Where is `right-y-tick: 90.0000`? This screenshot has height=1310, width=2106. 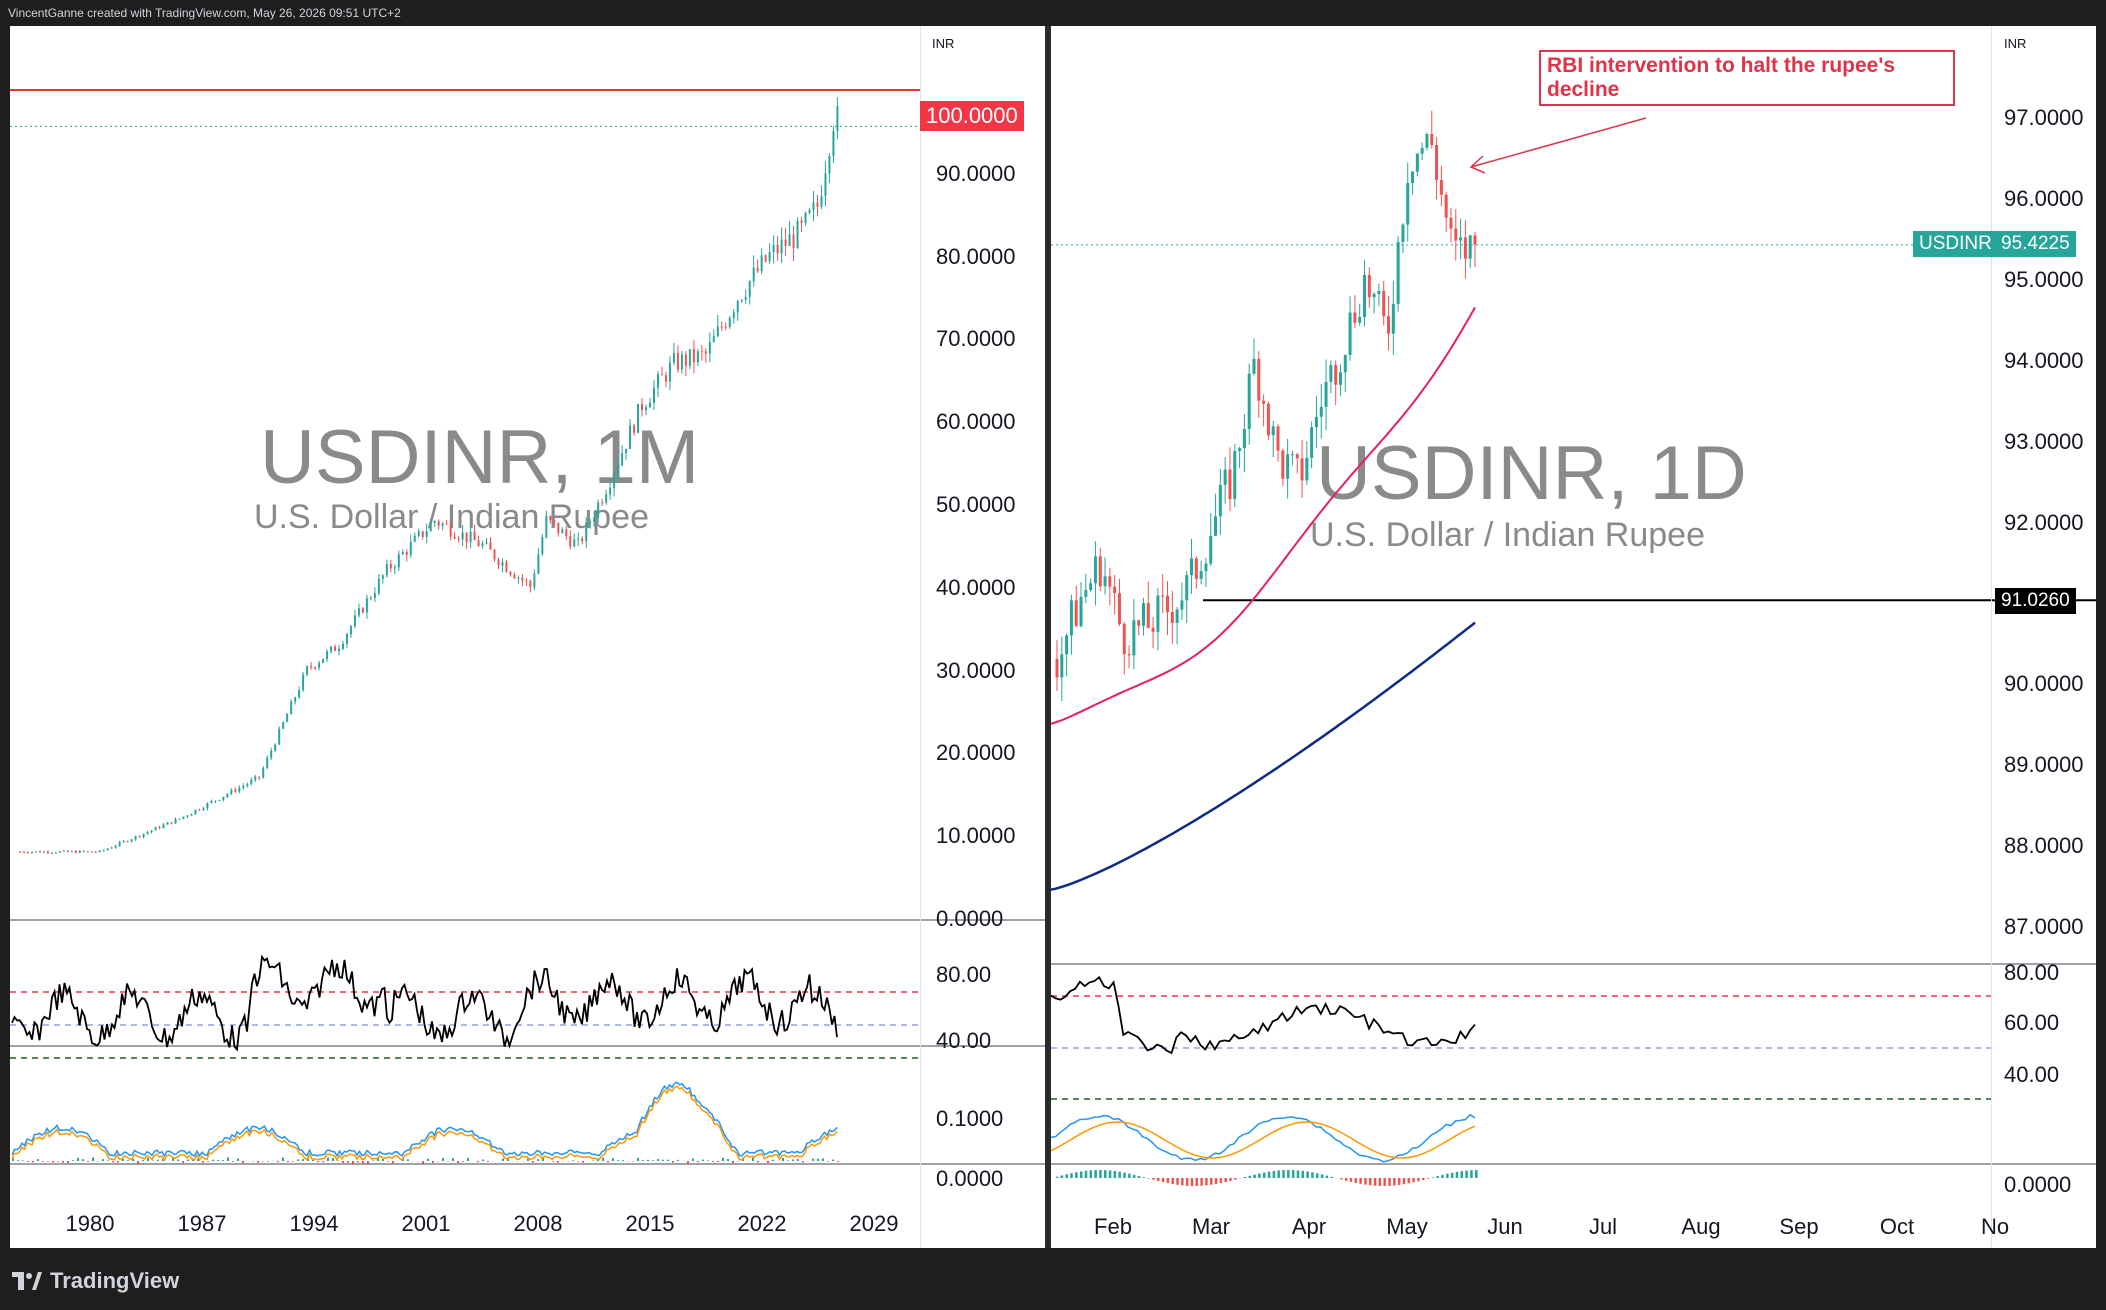 right-y-tick: 90.0000 is located at coordinates (2044, 684).